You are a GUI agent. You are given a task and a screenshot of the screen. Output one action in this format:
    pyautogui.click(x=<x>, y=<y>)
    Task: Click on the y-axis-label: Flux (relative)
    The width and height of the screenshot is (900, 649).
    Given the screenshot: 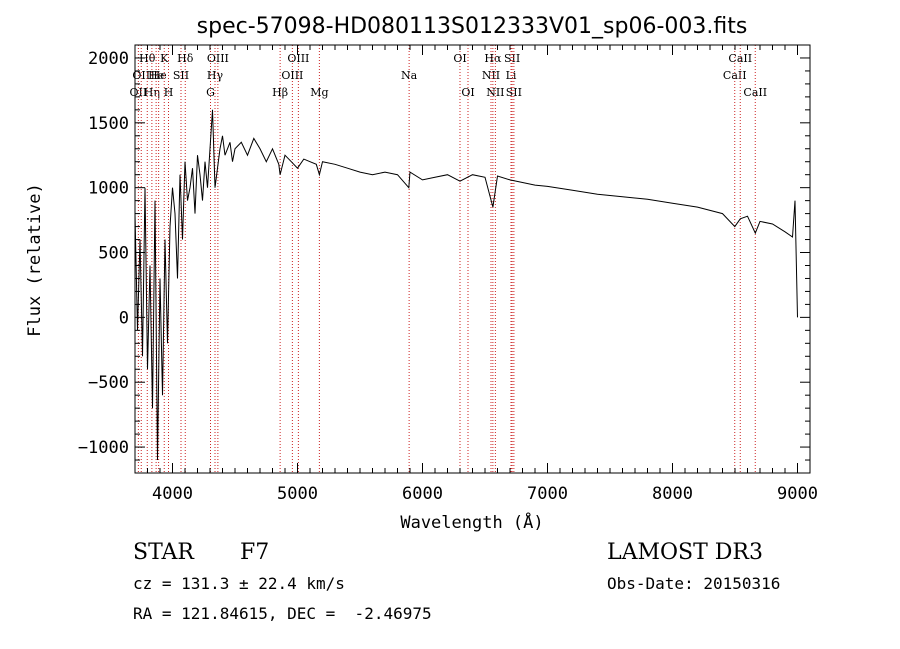 What is the action you would take?
    pyautogui.click(x=35, y=260)
    